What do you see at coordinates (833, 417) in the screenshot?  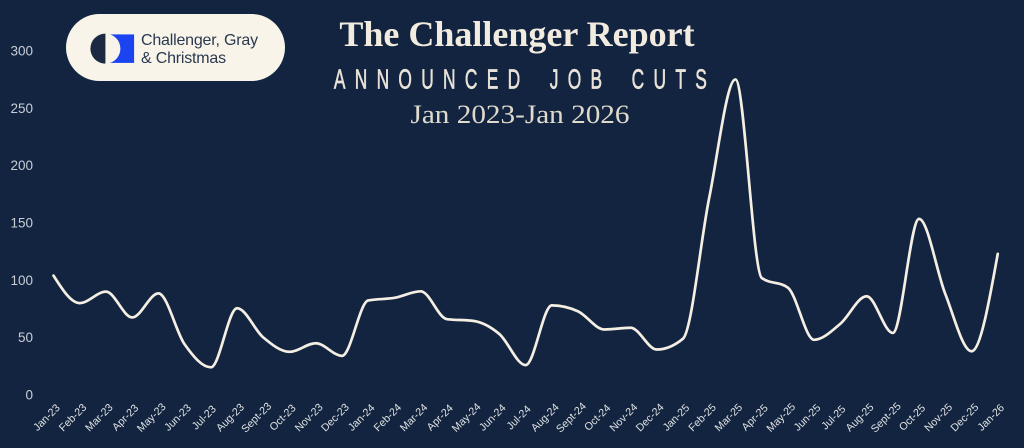 I see `svg-text: Jul-25` at bounding box center [833, 417].